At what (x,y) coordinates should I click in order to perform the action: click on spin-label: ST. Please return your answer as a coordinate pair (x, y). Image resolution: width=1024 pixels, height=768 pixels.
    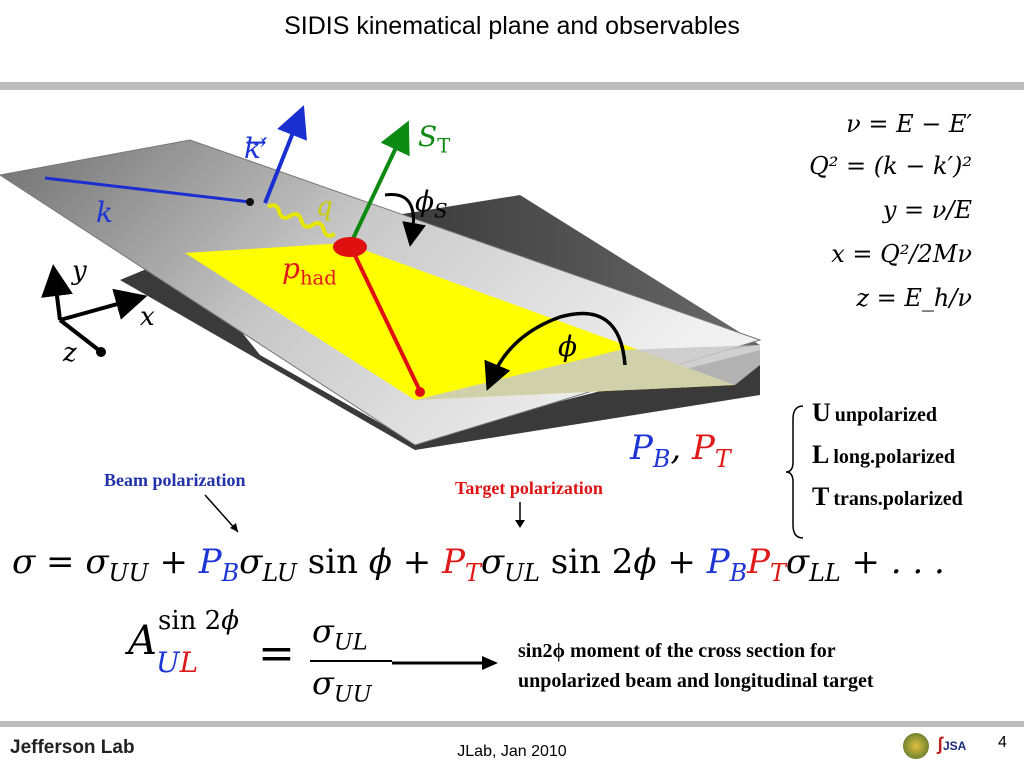
    Looking at the image, I should click on (434, 139).